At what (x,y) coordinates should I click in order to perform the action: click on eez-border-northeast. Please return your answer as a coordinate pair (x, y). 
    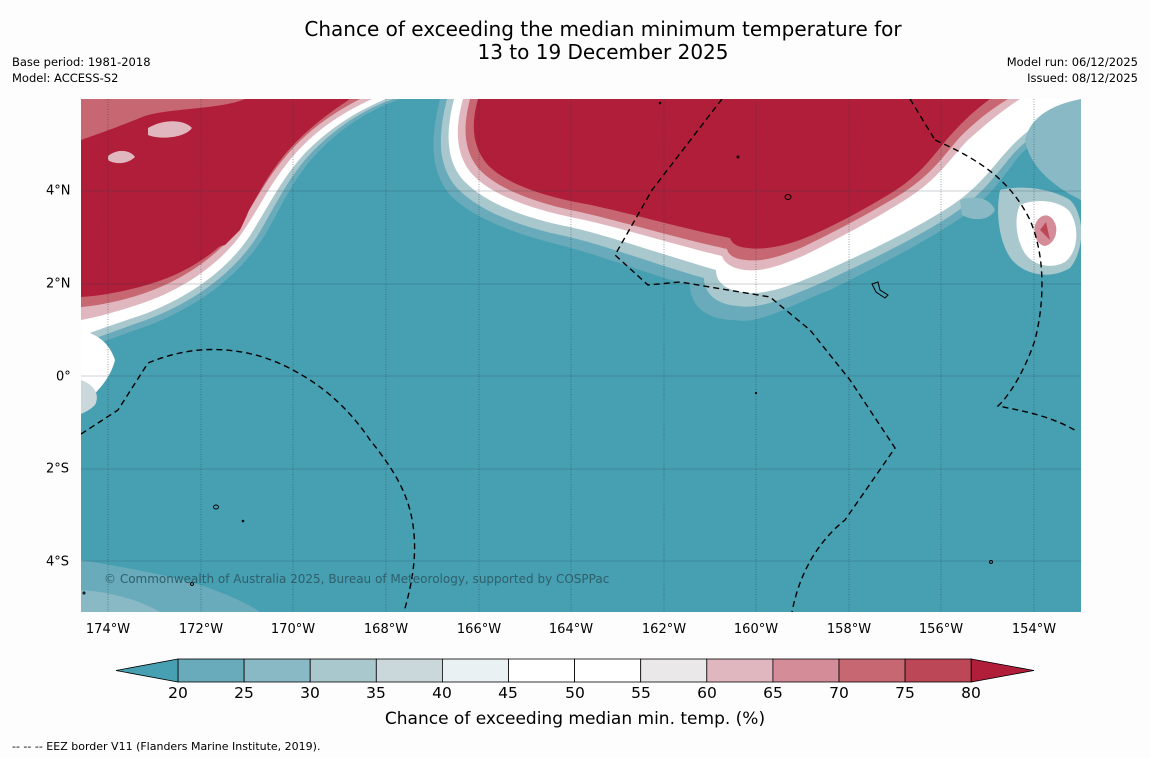
    Looking at the image, I should click on (922, 120).